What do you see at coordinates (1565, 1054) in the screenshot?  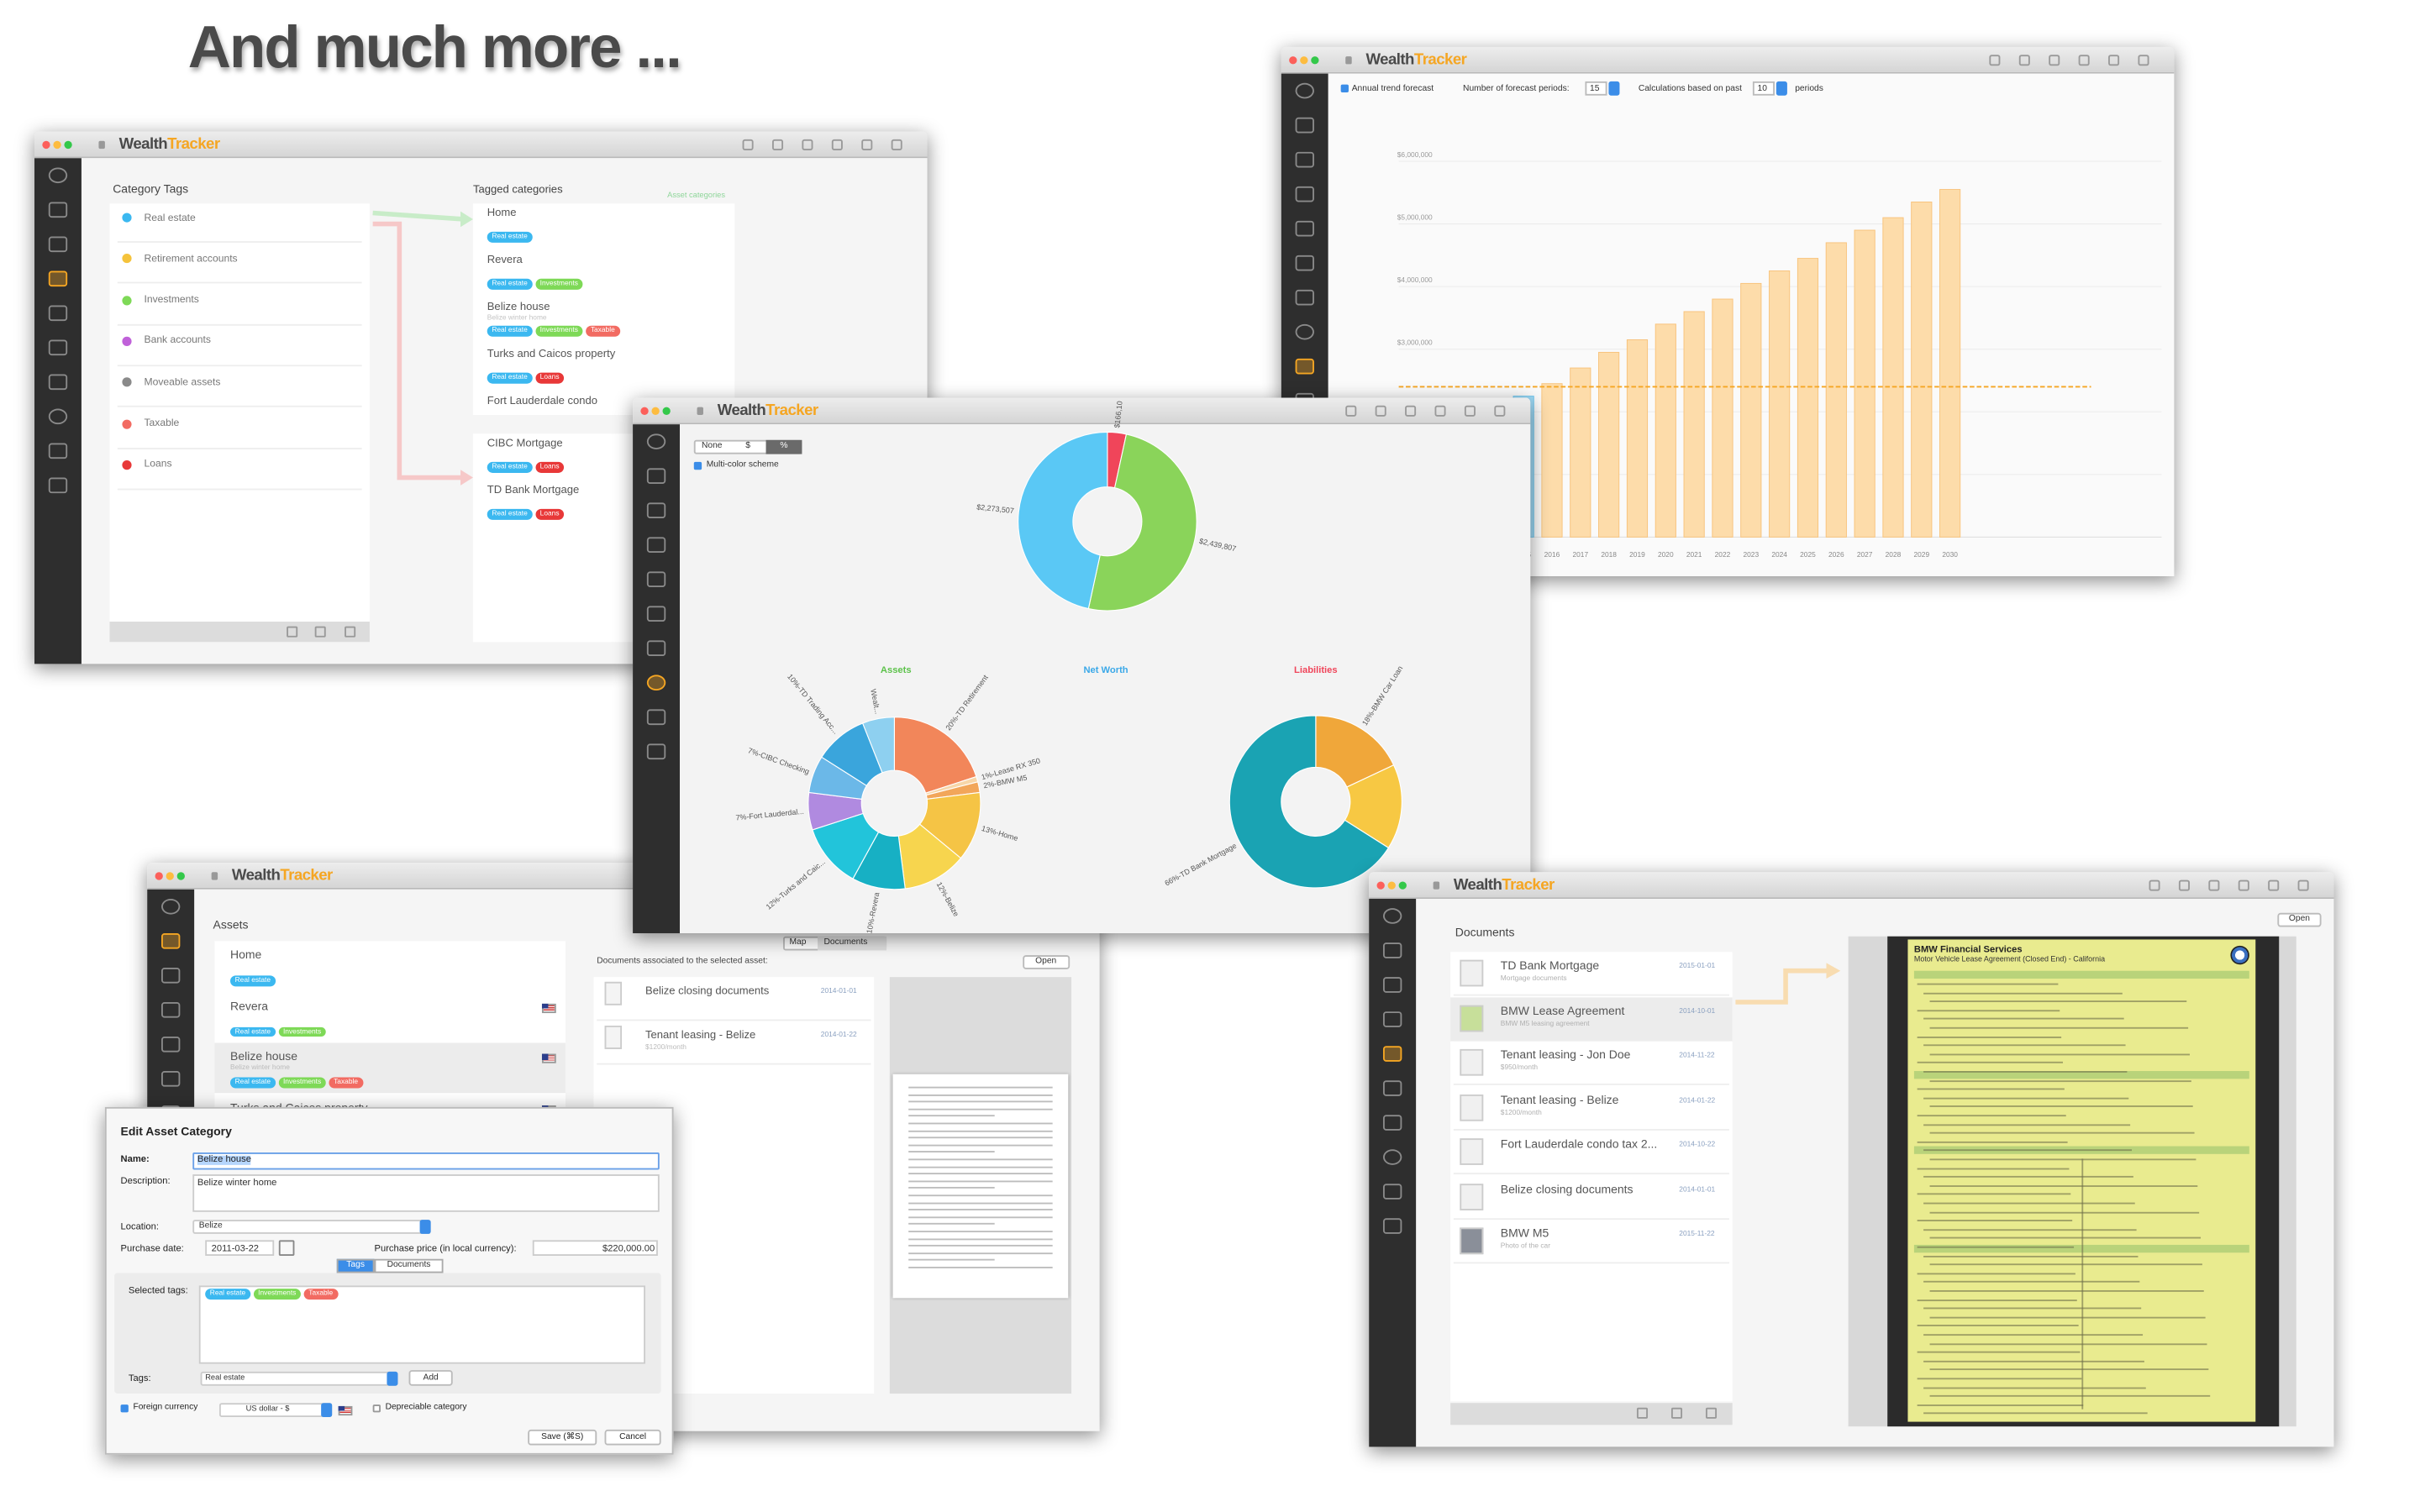 I see `document-name: Tenant leasing - Jon Doe` at bounding box center [1565, 1054].